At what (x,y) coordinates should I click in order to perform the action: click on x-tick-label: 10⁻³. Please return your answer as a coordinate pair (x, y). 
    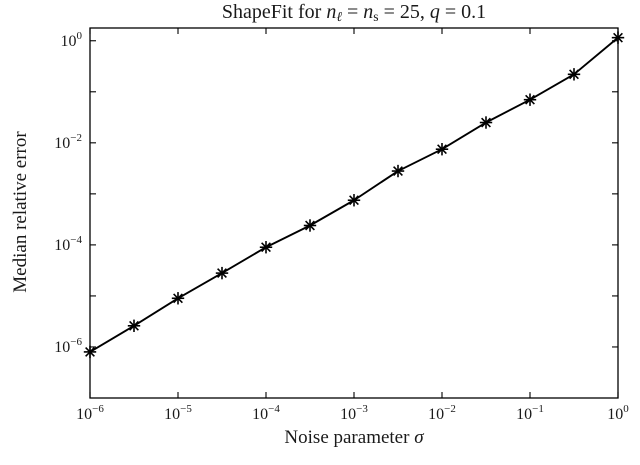
    Looking at the image, I should click on (354, 413).